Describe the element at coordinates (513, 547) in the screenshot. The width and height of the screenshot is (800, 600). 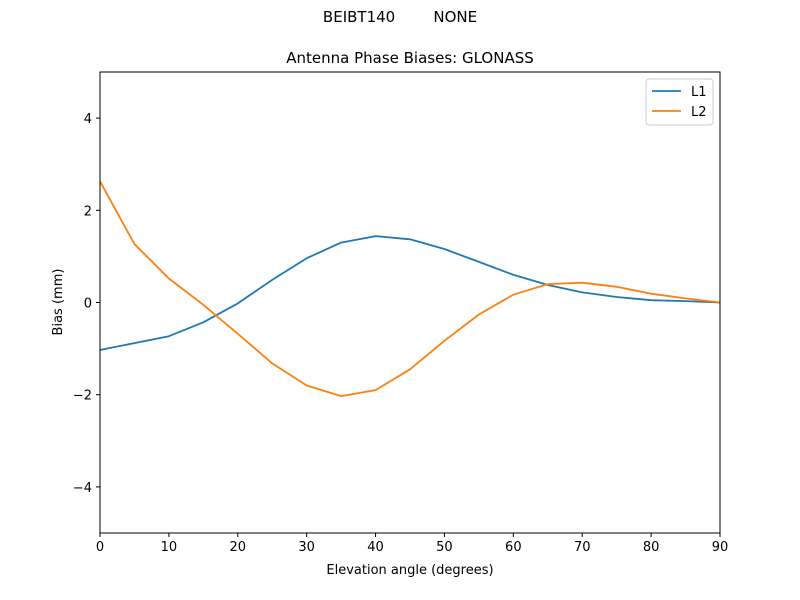
I see `x-tick-label: 60` at that location.